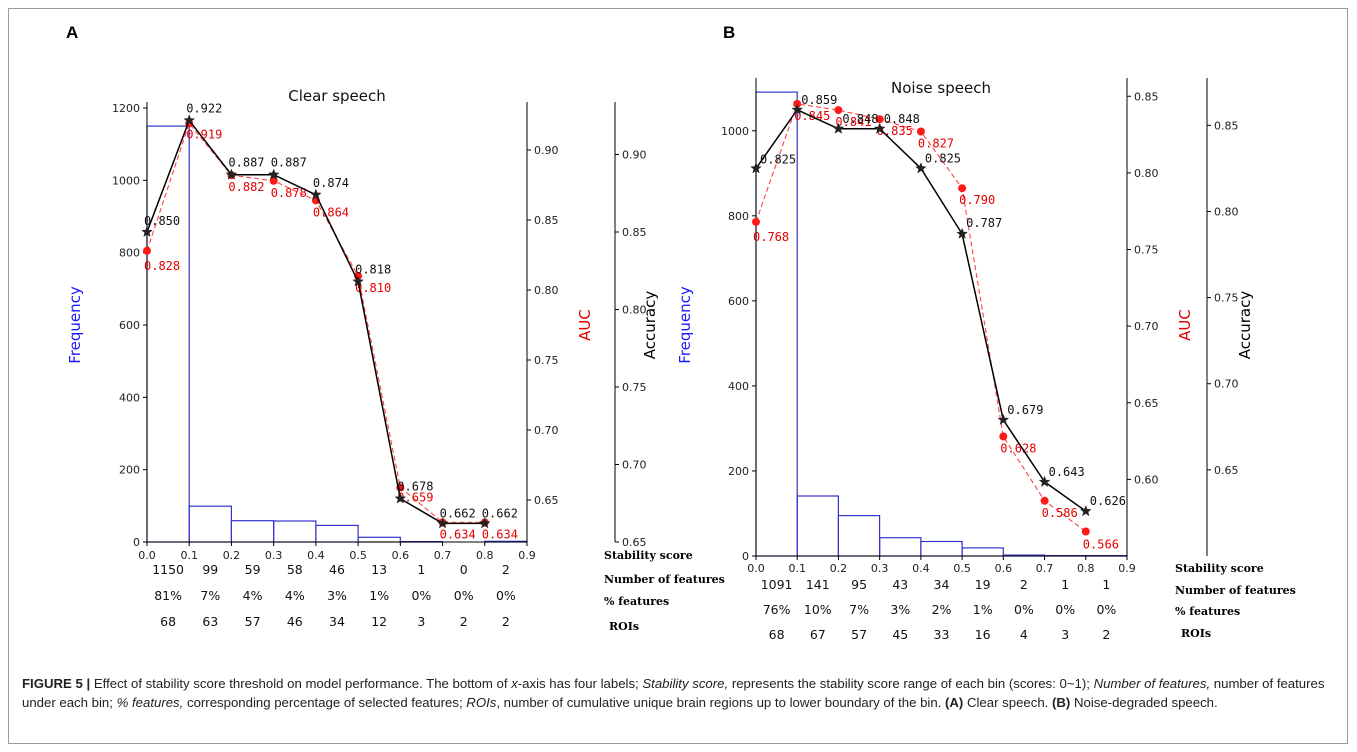 The height and width of the screenshot is (752, 1357). Describe the element at coordinates (72, 32) in the screenshot. I see `panel-letter: A` at that location.